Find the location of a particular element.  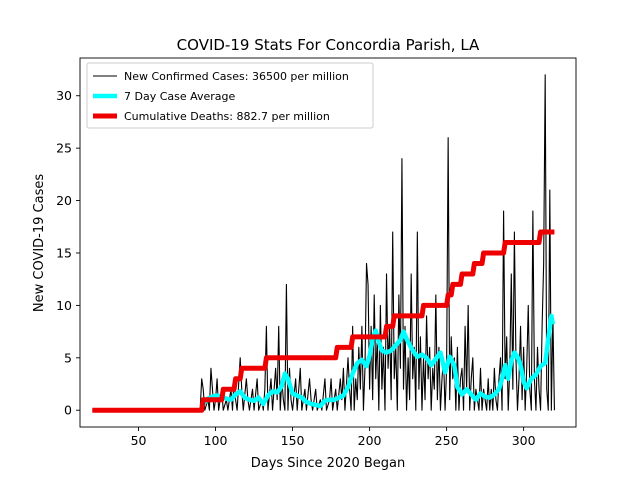

y-tick-label: 5 is located at coordinates (68, 357).